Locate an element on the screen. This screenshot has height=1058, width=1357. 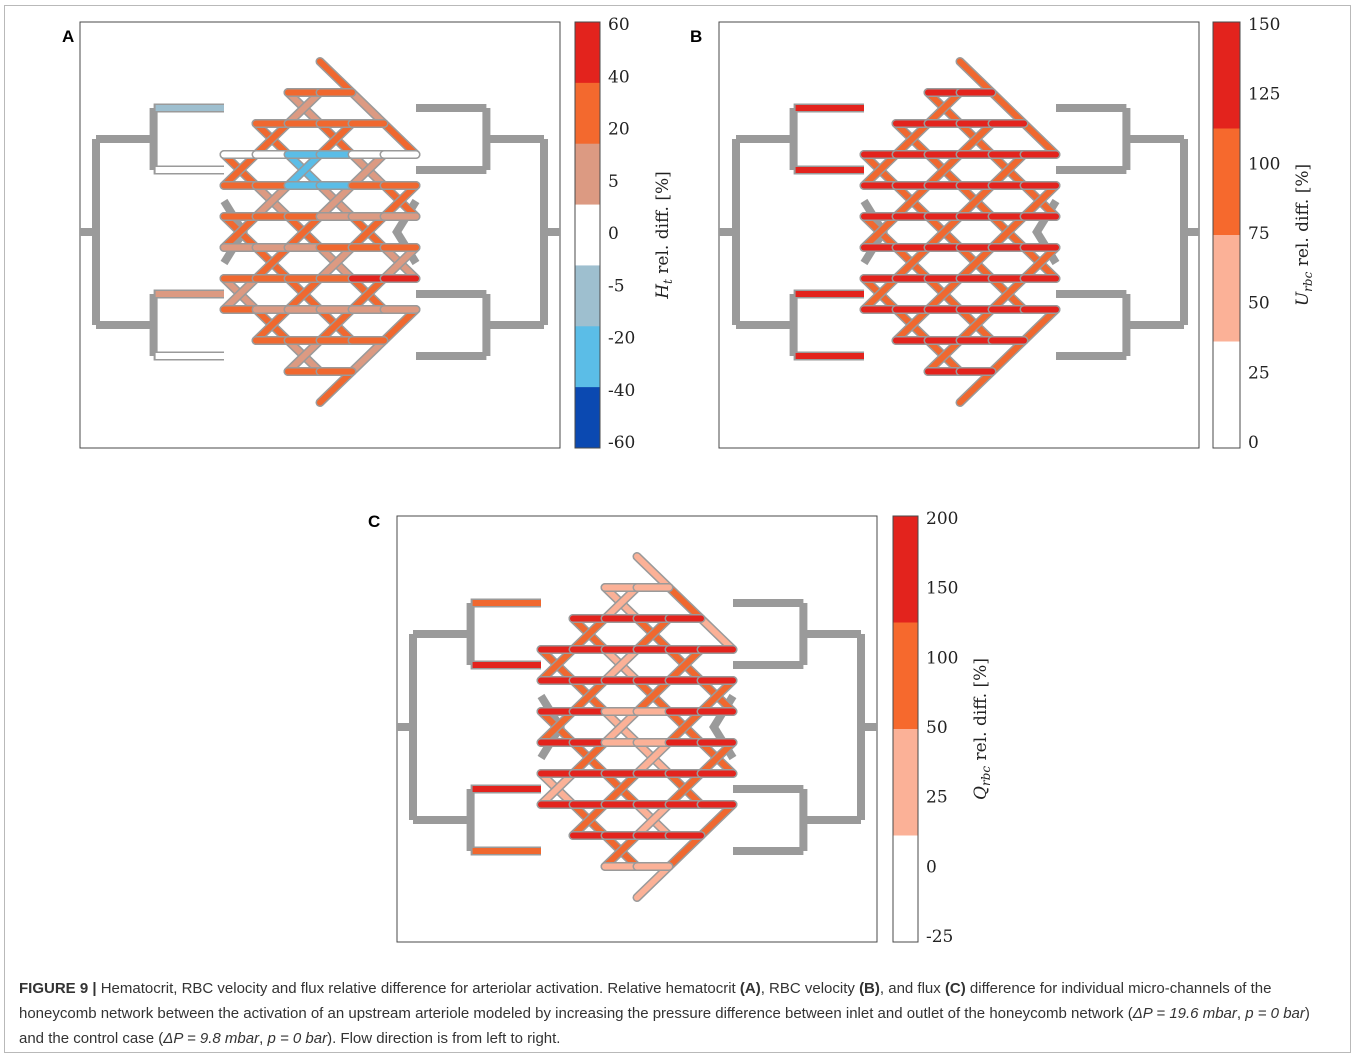
colorbar-tick-label: 40 is located at coordinates (619, 77).